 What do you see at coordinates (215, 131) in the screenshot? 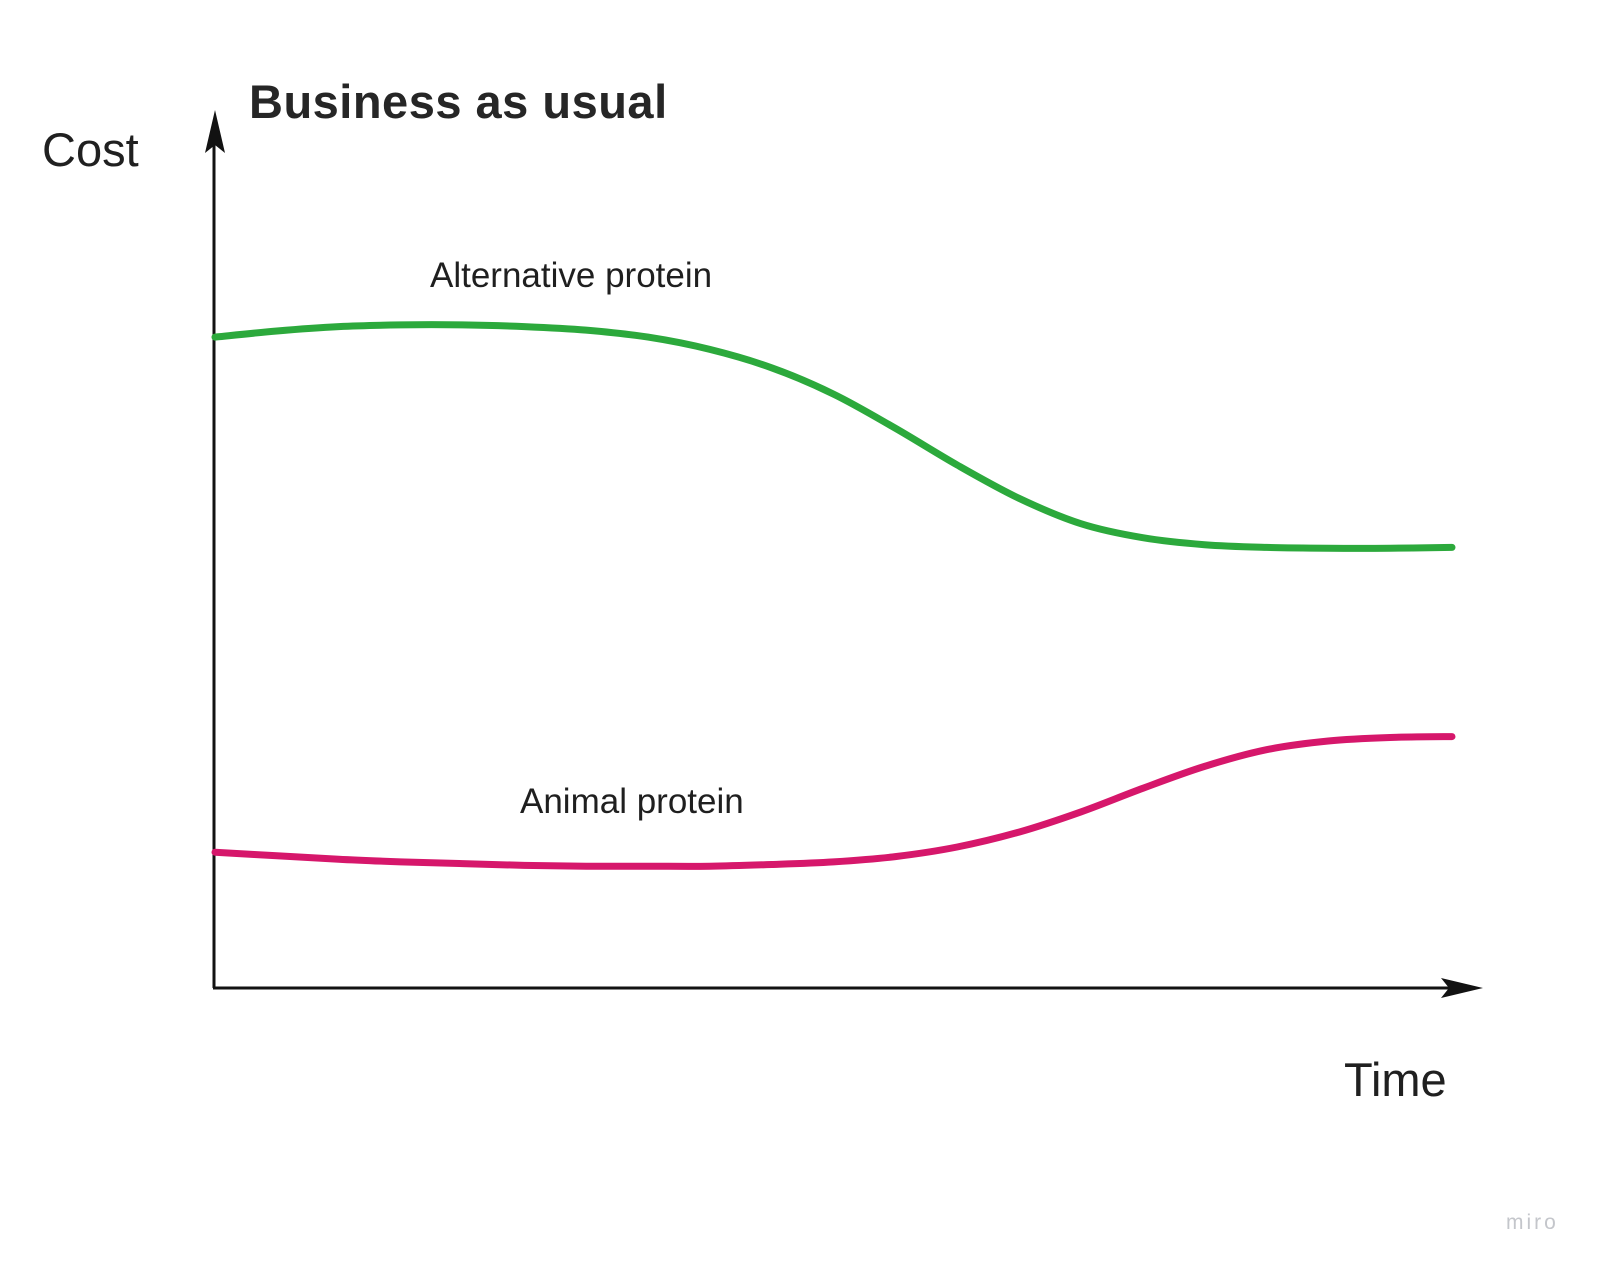
I see `y-axis-arrowhead-icon` at bounding box center [215, 131].